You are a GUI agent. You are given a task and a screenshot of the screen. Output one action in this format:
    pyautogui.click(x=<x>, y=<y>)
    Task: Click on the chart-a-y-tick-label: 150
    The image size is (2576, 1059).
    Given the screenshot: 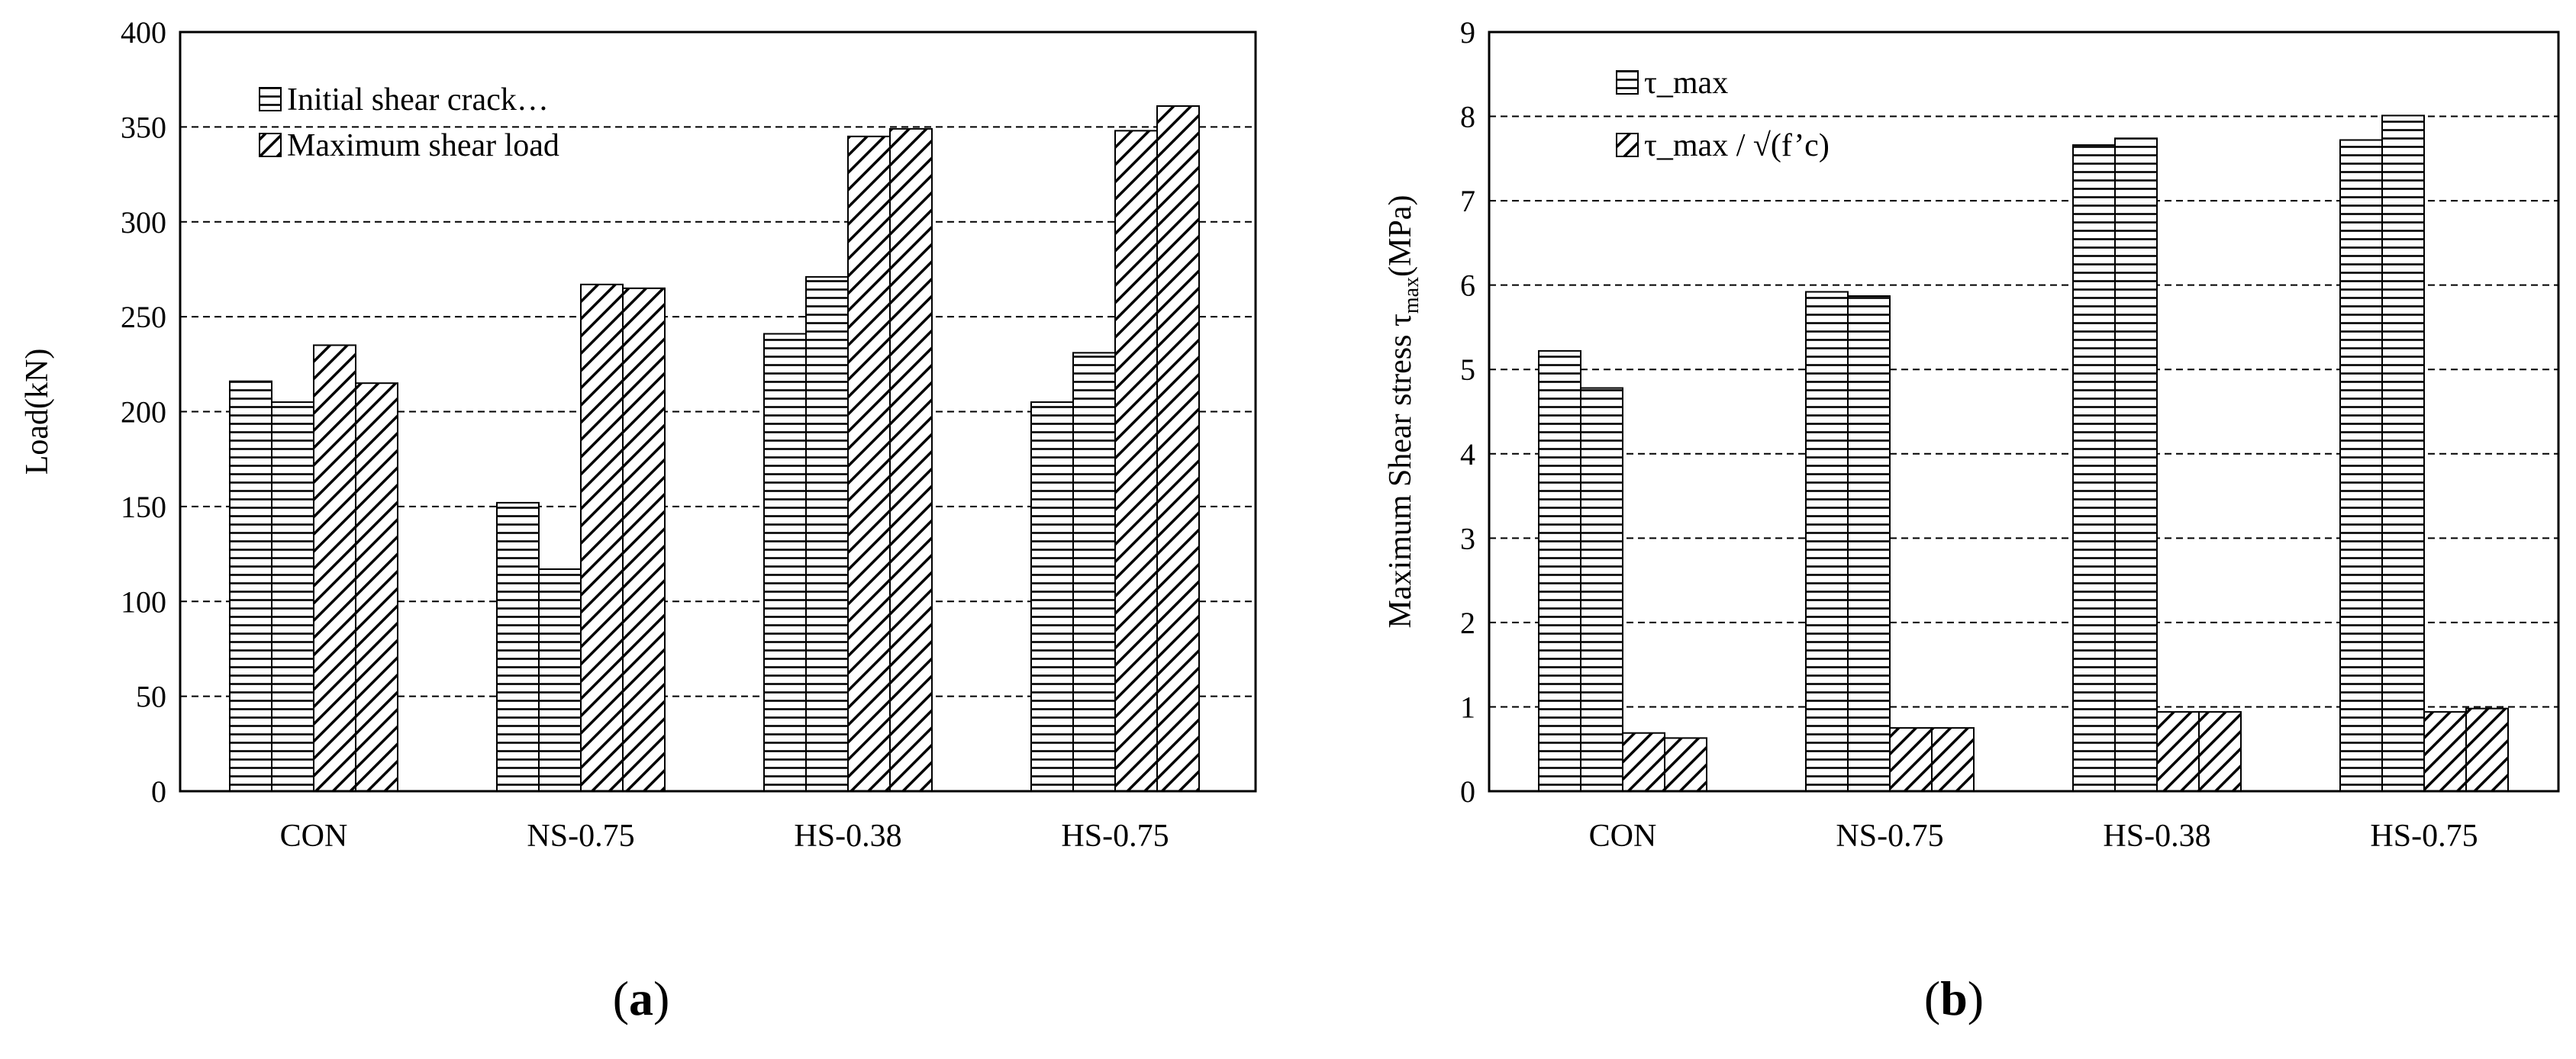 What is the action you would take?
    pyautogui.click(x=143, y=507)
    